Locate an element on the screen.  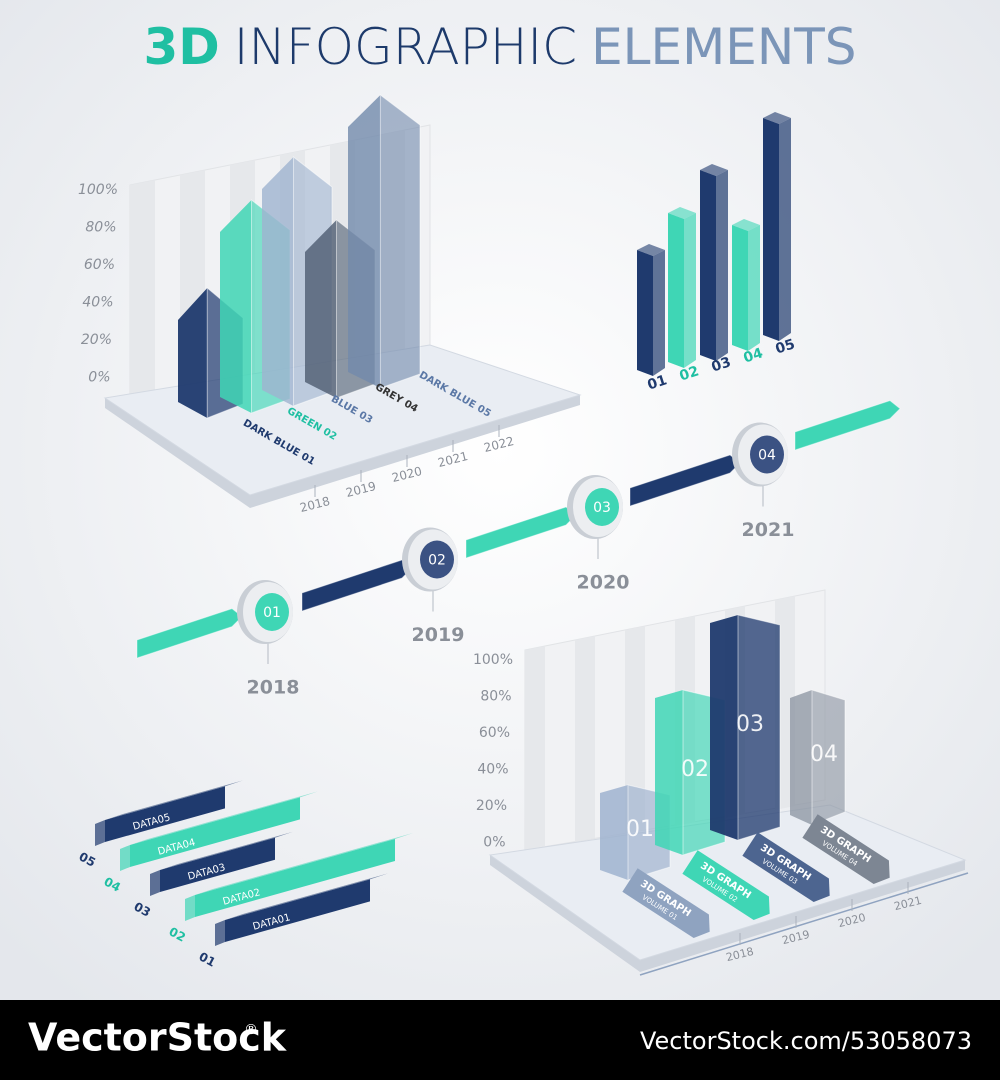
floor-edge is located at coordinates (804, 924).